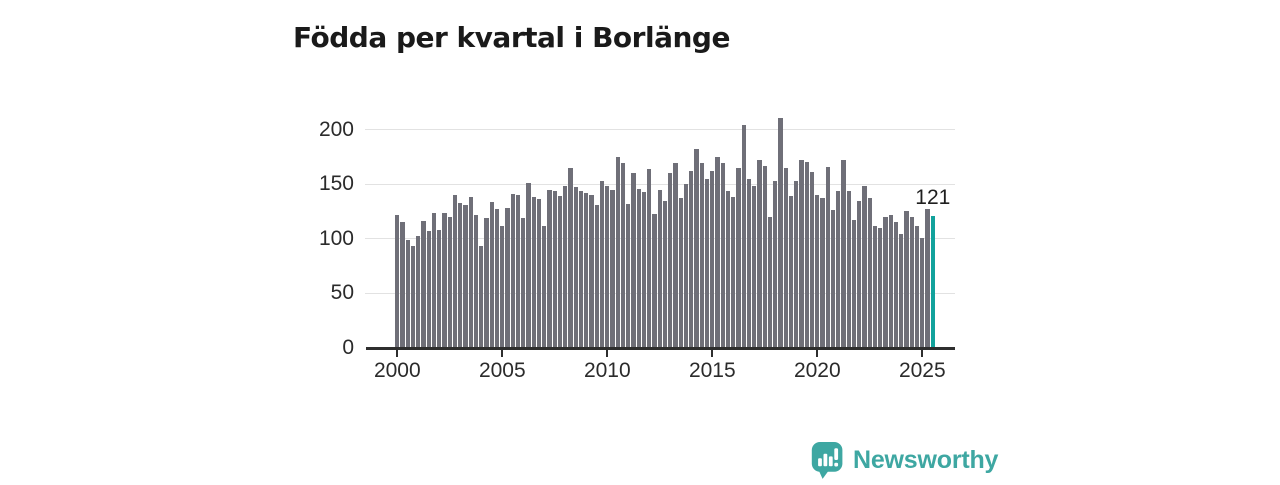 The width and height of the screenshot is (1280, 485). What do you see at coordinates (904, 460) in the screenshot?
I see `newsworthy-logo: Newsworthy` at bounding box center [904, 460].